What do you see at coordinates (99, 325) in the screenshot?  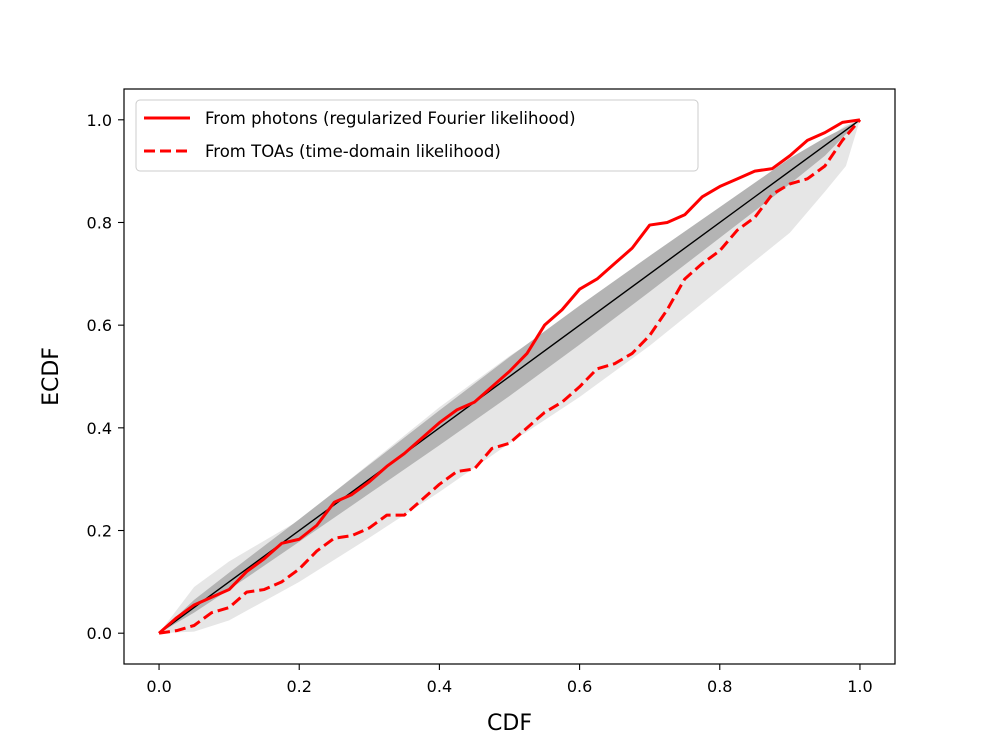 I see `y-tick-label: 0.6` at bounding box center [99, 325].